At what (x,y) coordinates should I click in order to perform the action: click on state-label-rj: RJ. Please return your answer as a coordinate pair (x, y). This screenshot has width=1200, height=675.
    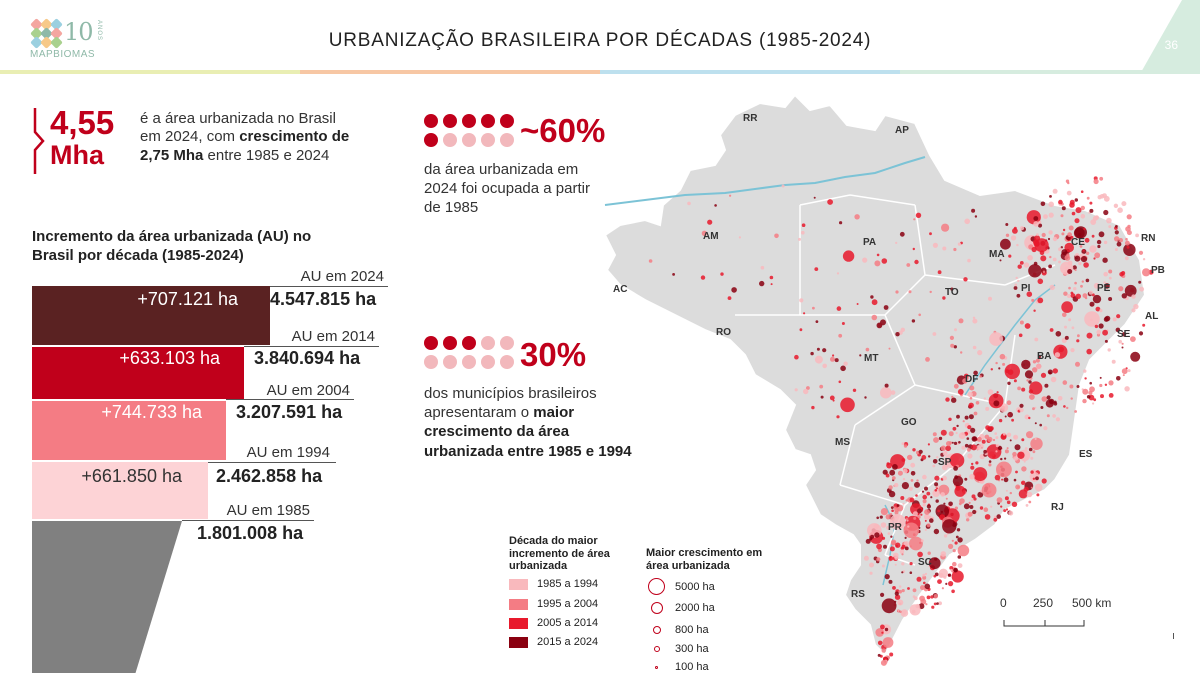
    Looking at the image, I should click on (1057, 507).